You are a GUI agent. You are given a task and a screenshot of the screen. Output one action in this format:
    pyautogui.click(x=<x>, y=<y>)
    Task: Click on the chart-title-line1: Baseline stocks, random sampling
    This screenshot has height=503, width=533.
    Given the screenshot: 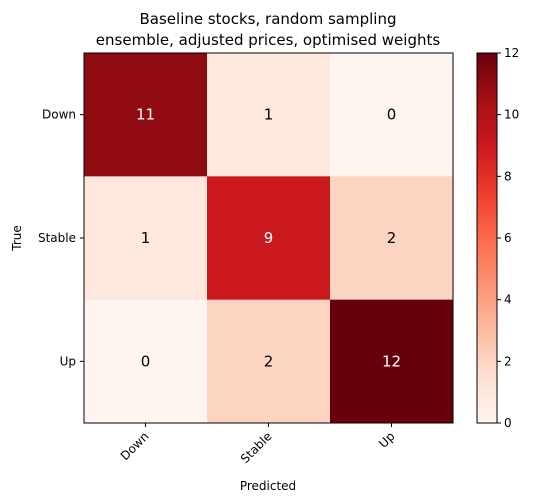 What is the action you would take?
    pyautogui.click(x=268, y=19)
    